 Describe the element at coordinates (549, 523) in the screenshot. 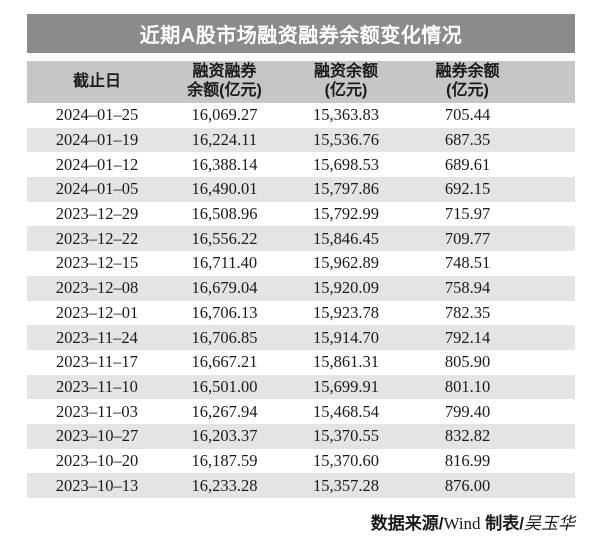

I see `table-maker-name: 吴玉华` at that location.